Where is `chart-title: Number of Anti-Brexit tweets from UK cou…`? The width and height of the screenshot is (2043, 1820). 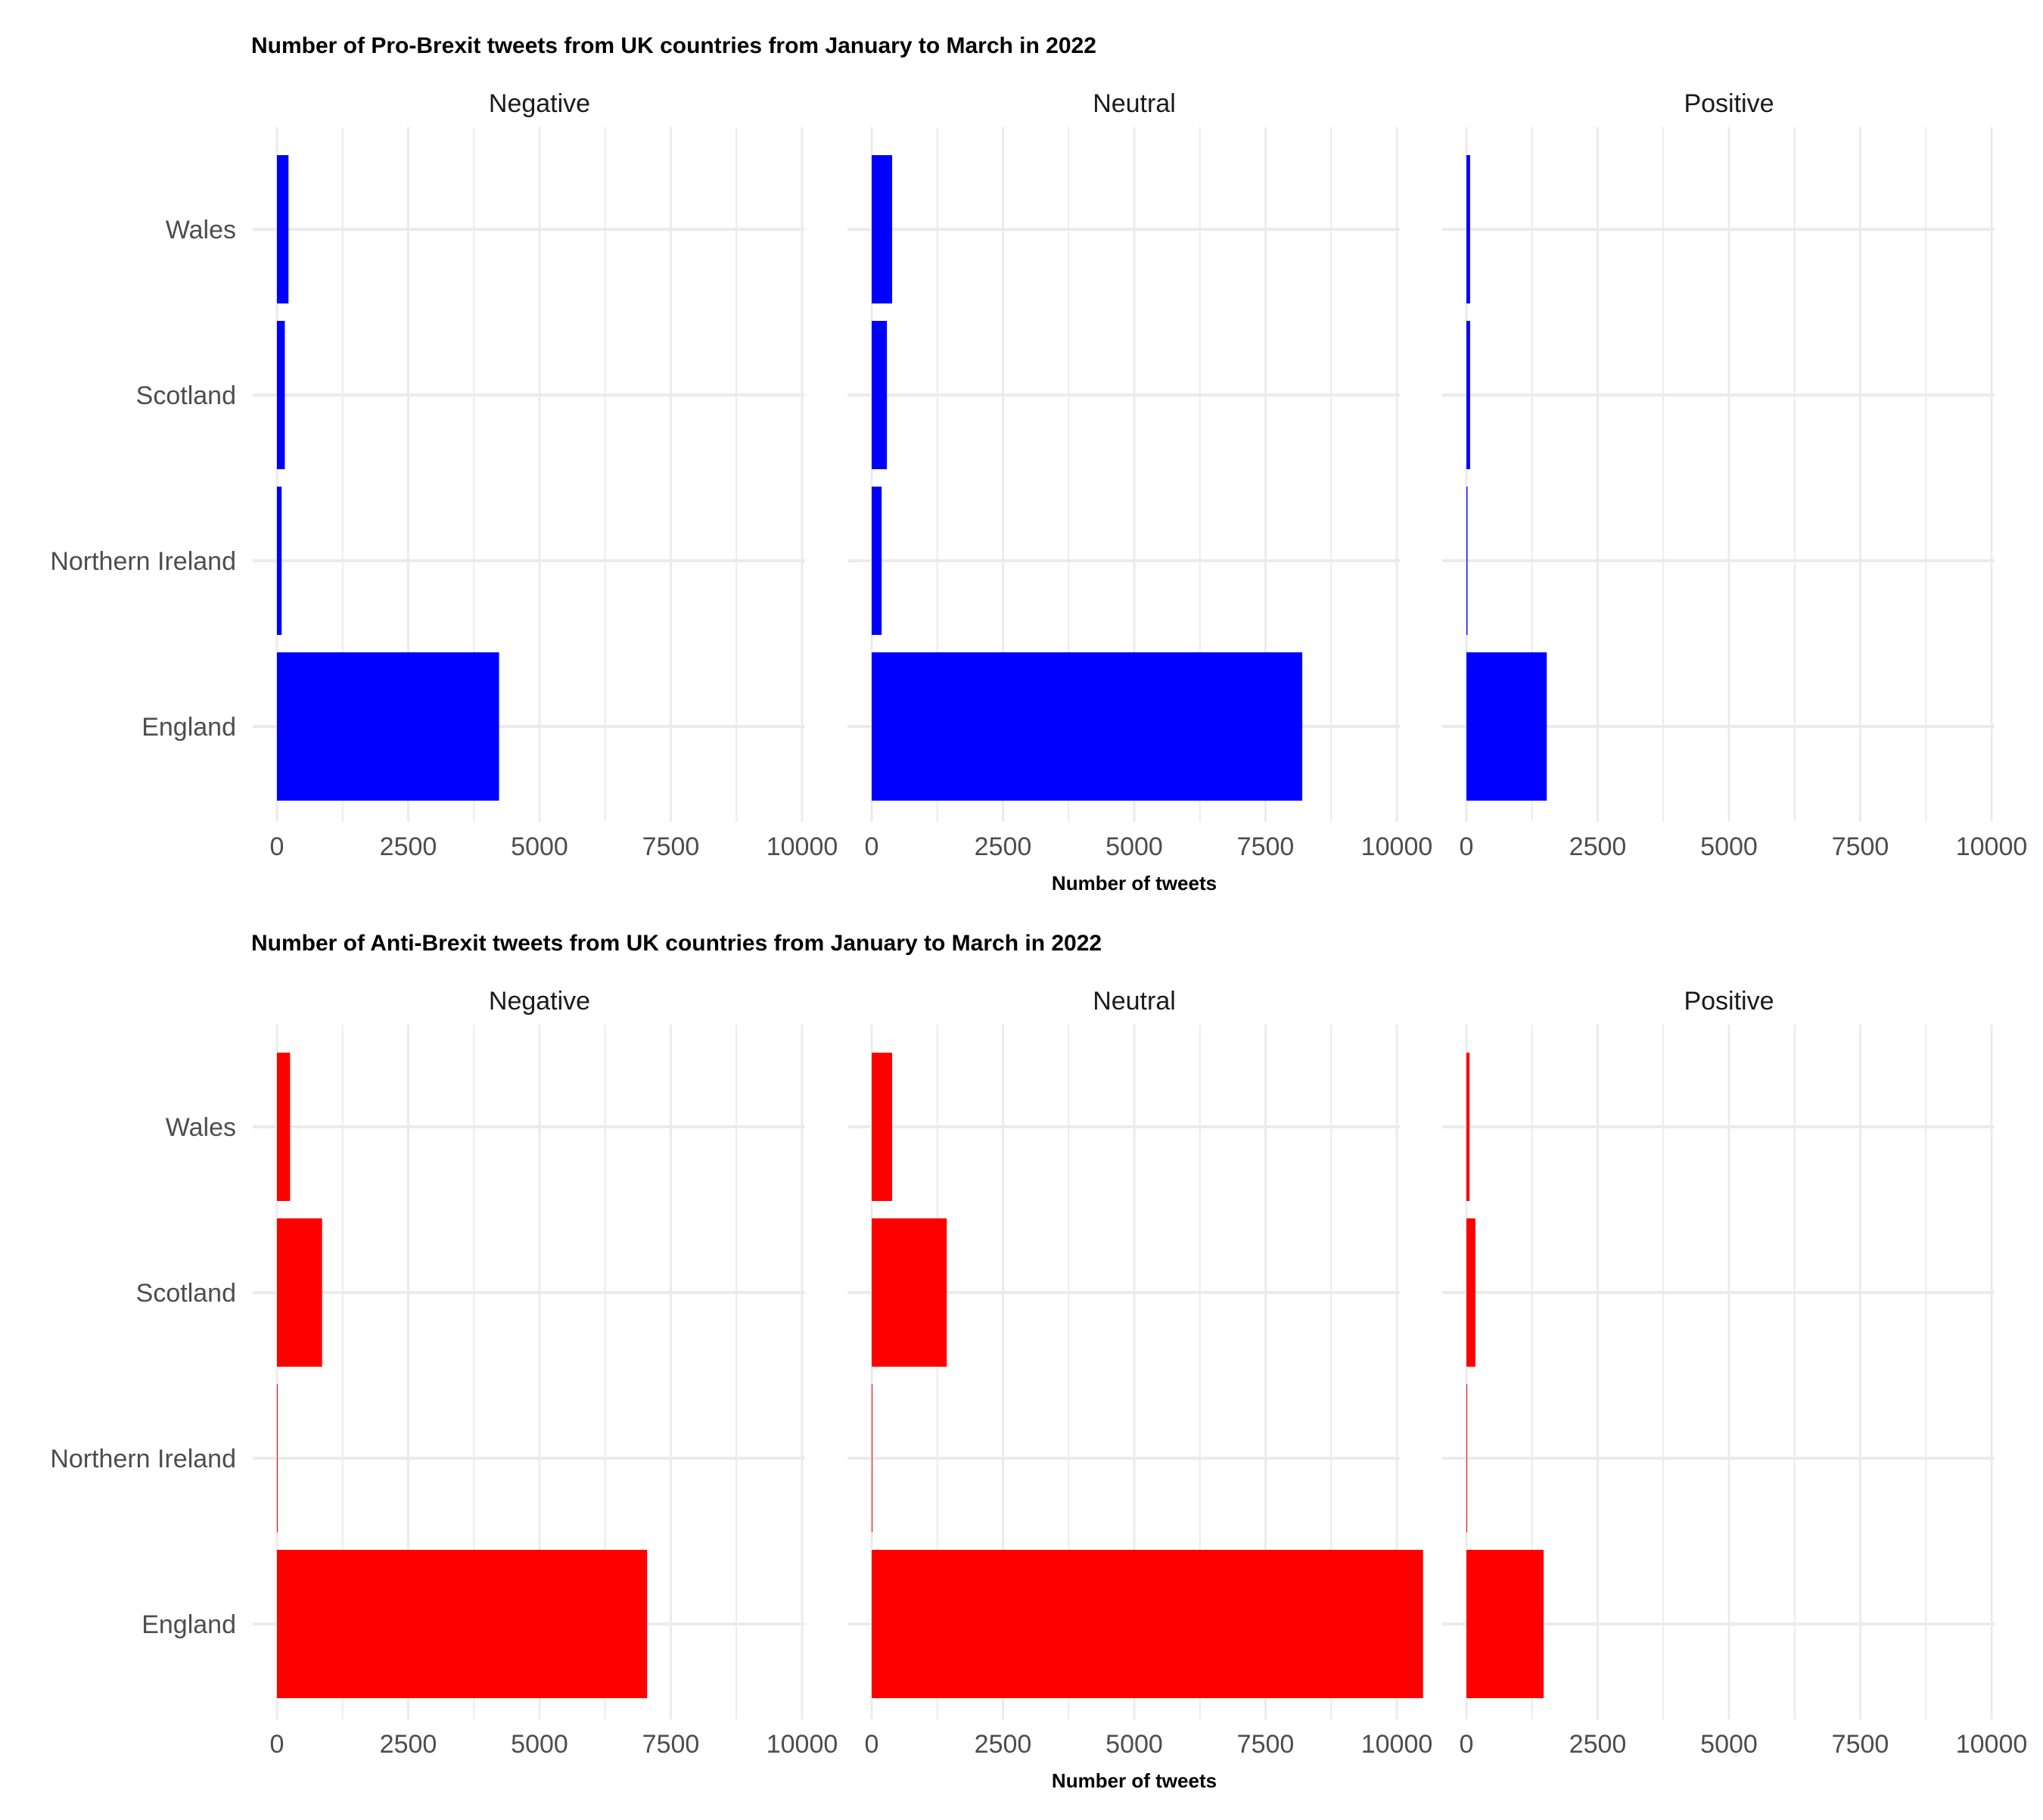
chart-title: Number of Anti-Brexit tweets from UK cou… is located at coordinates (677, 943).